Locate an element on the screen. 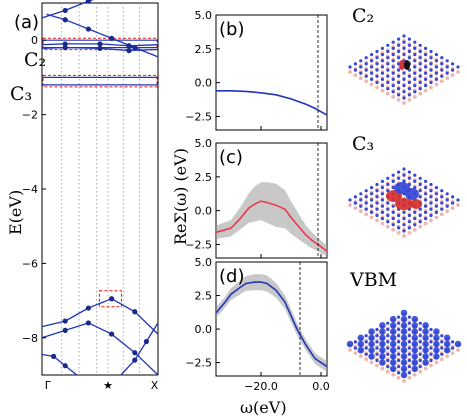 The height and width of the screenshot is (419, 467). structure-c3-label: C₃ is located at coordinates (363, 144).